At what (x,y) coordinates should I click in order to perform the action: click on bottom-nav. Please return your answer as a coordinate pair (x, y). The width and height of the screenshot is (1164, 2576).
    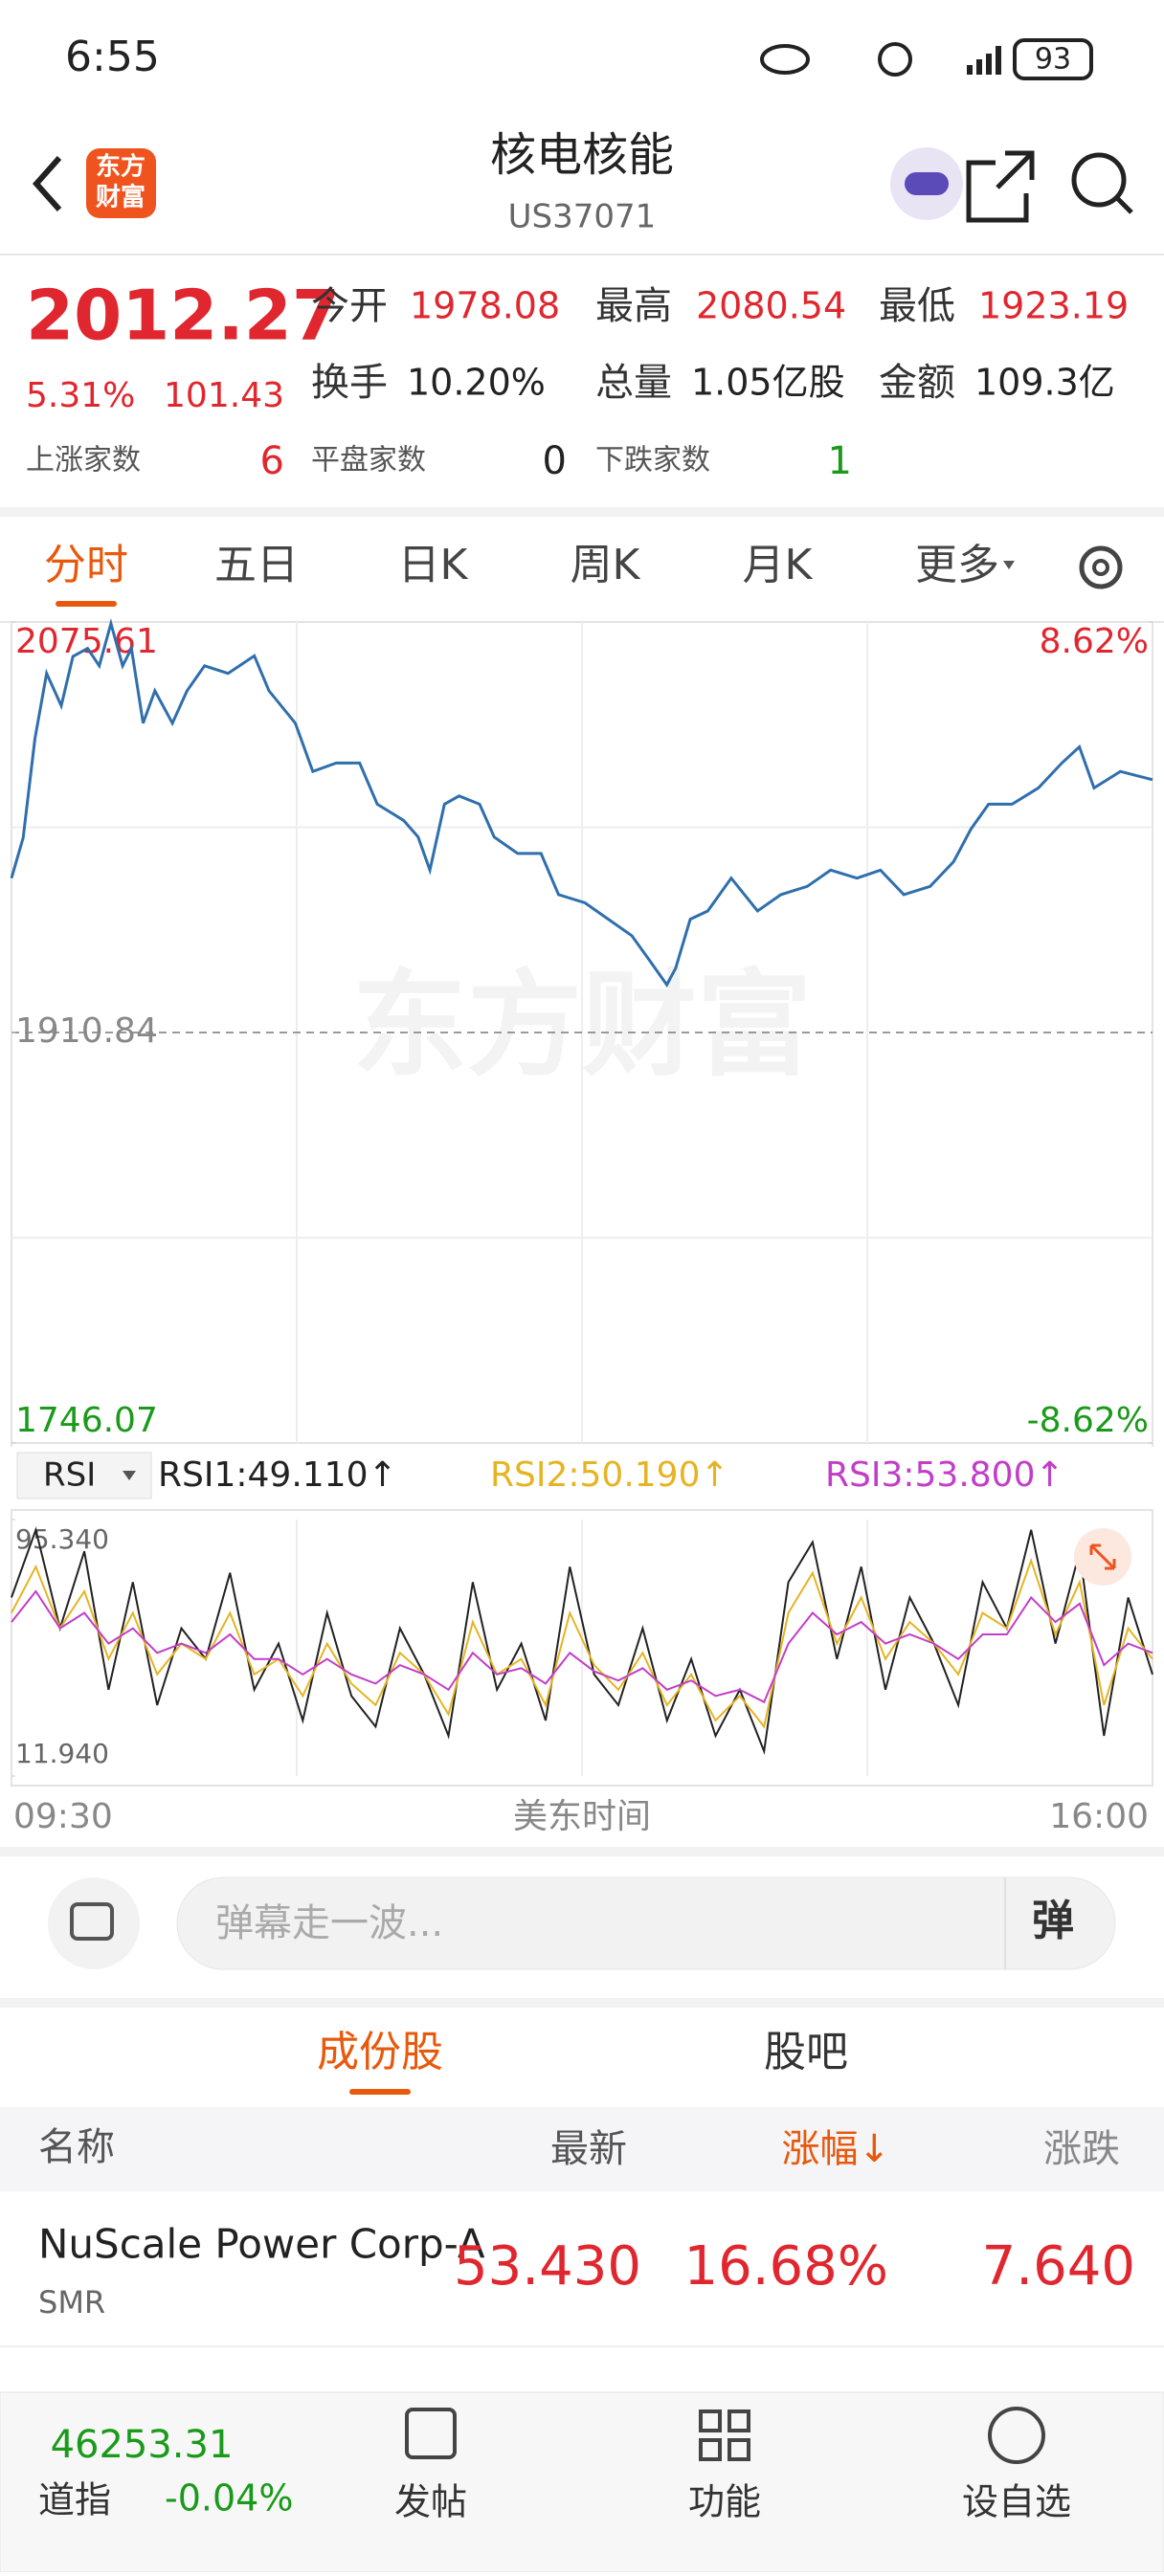
    Looking at the image, I should click on (582, 2482).